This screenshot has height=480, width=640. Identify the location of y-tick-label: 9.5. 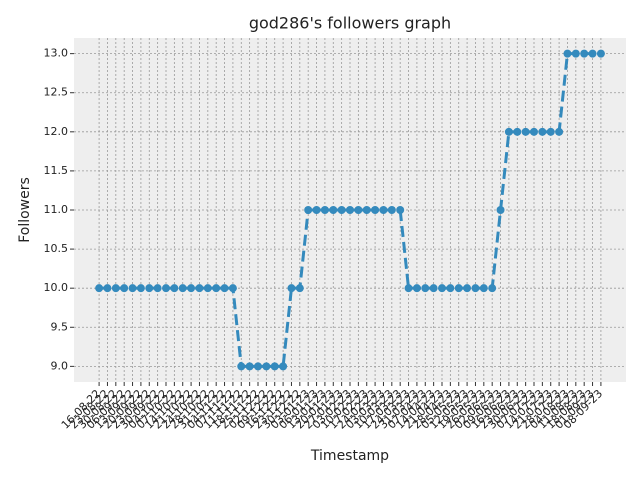
(60, 326).